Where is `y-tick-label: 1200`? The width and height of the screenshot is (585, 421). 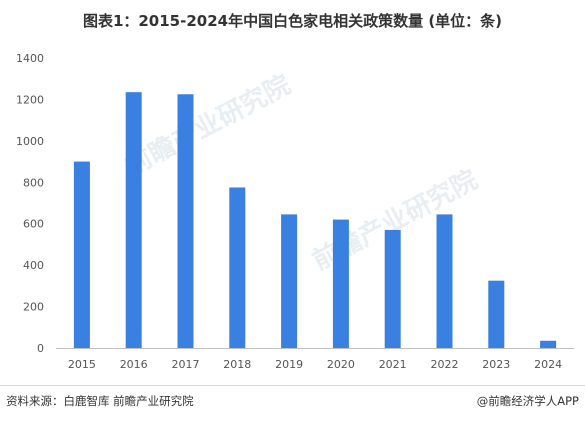 y-tick-label: 1200 is located at coordinates (30, 99).